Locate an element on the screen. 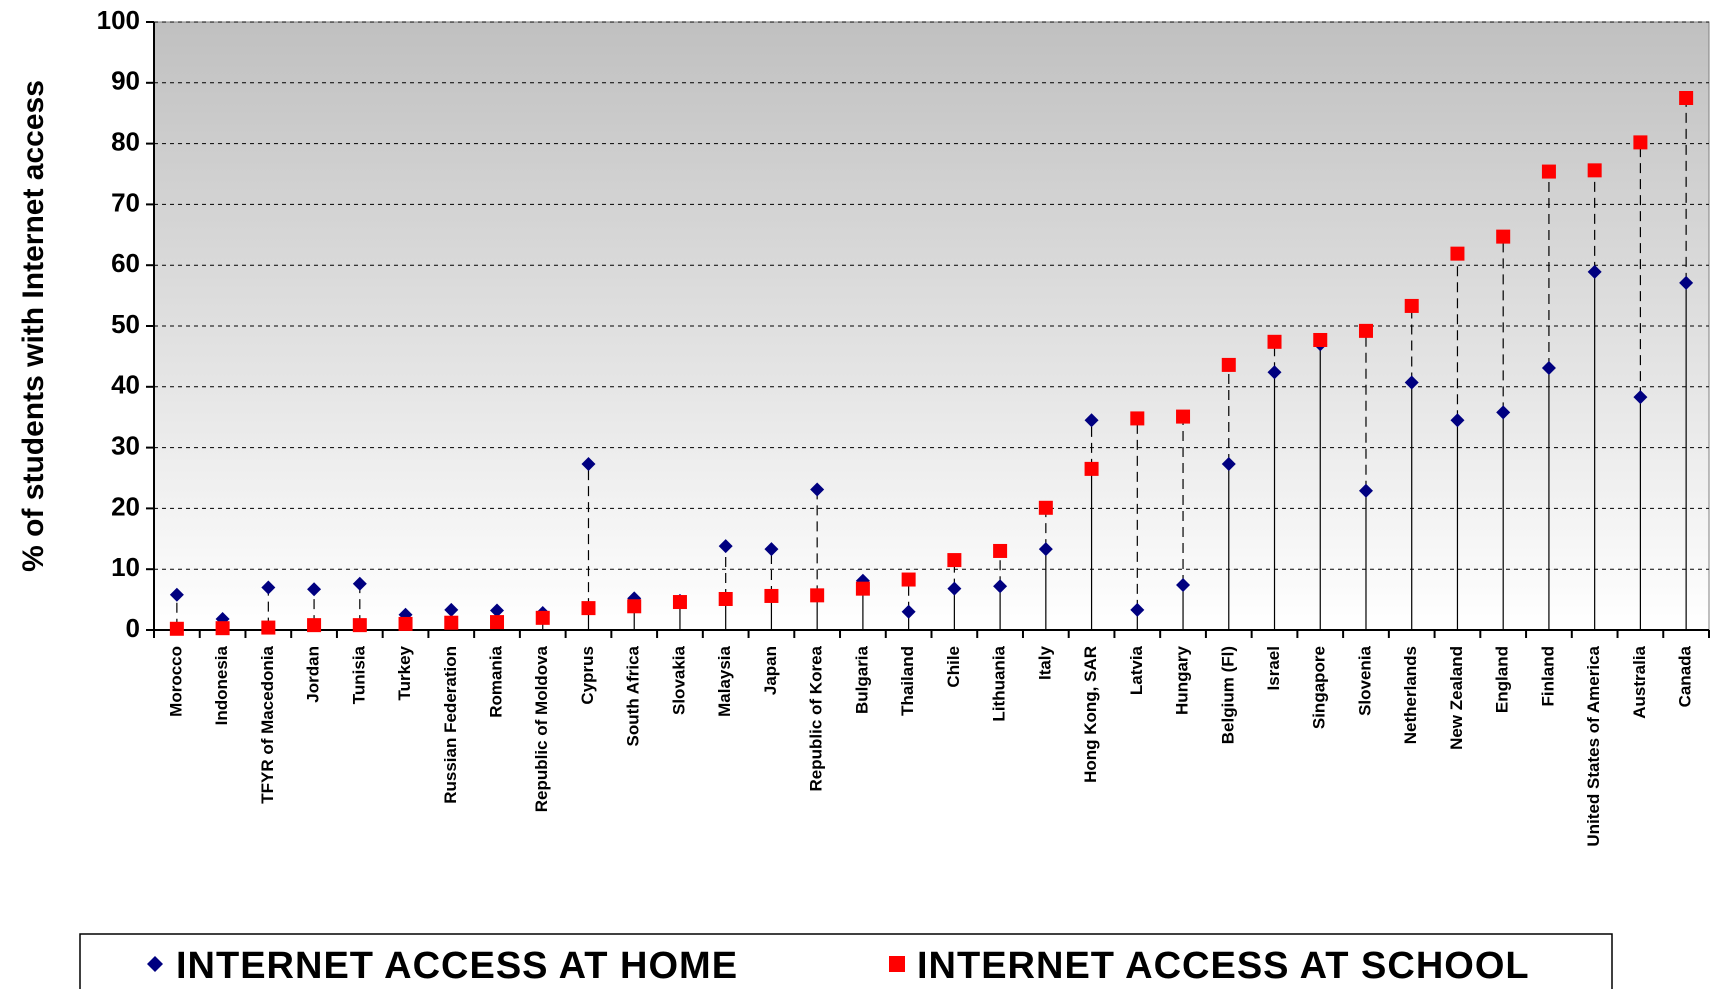 This screenshot has height=994, width=1712. y-tick-label: 10 is located at coordinates (125, 567).